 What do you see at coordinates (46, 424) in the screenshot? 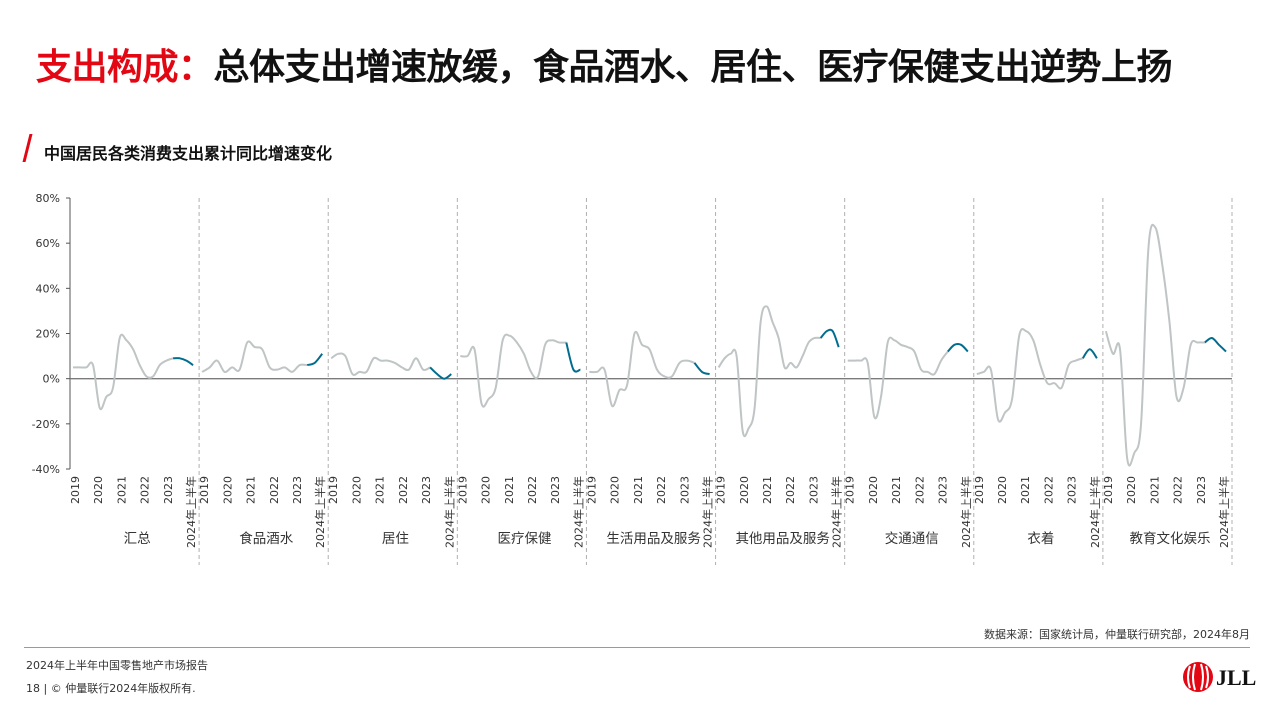
I see `y-tick-label: -20%` at bounding box center [46, 424].